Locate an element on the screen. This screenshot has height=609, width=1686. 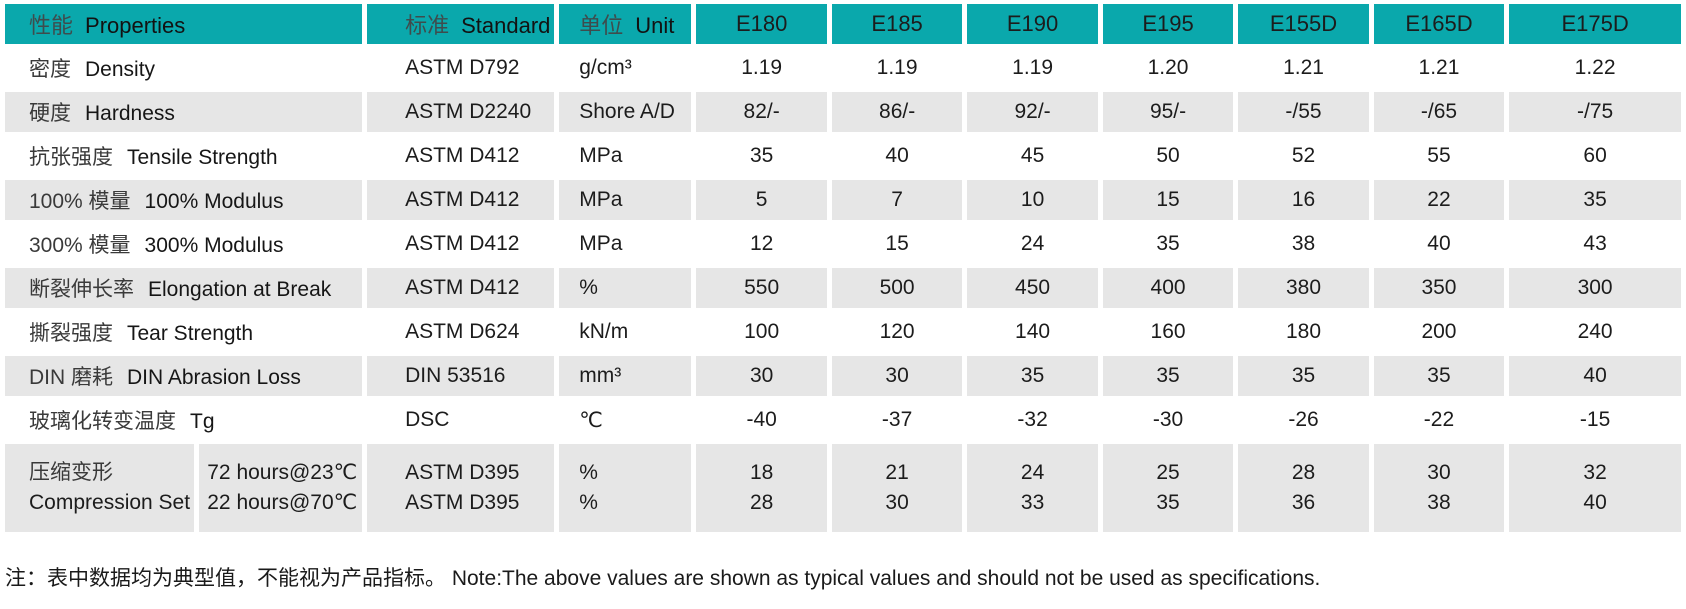
value-cell: 25 35 is located at coordinates (1168, 488).